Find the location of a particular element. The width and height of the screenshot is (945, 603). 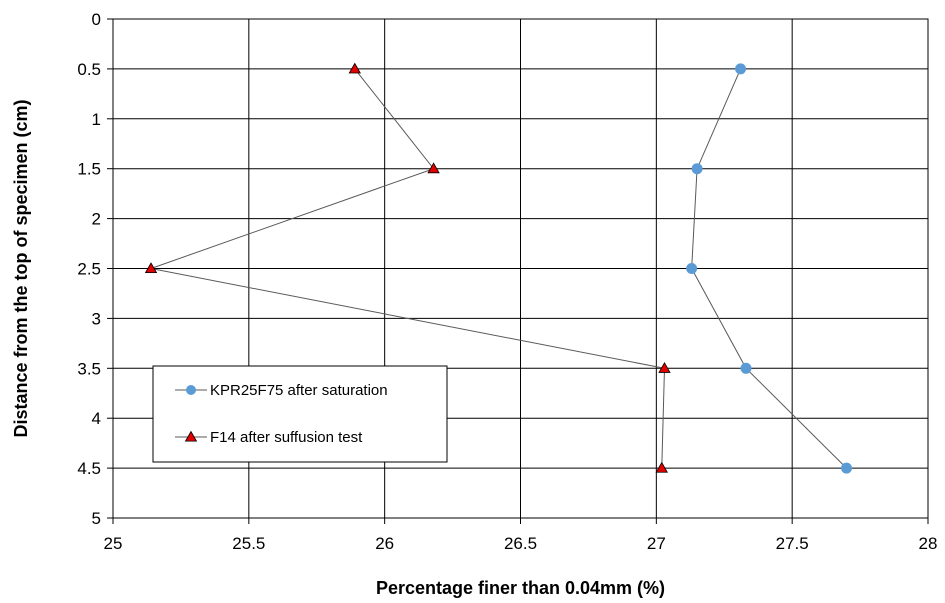

legend-label-kpr25f75: KPR25F75 after saturation is located at coordinates (299, 390).